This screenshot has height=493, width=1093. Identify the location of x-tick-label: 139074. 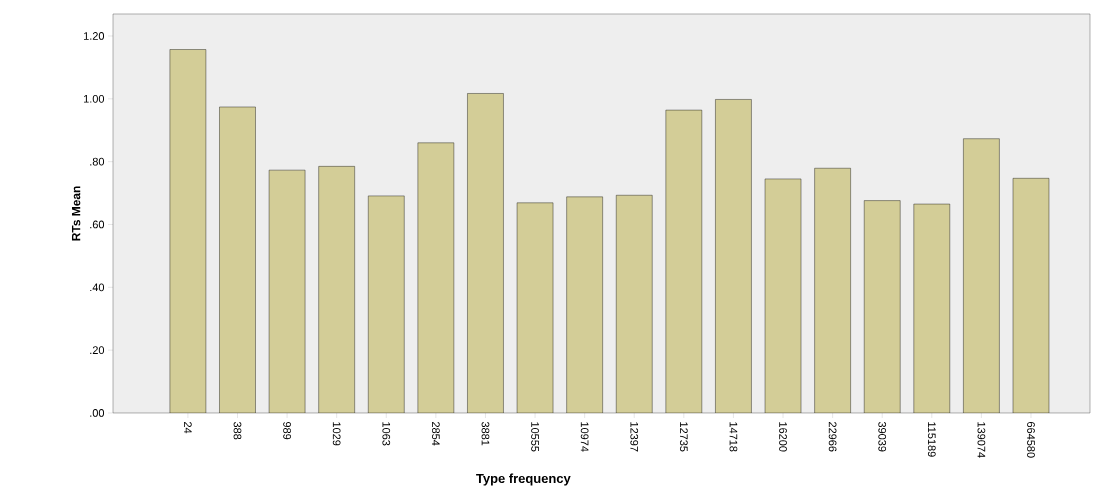
(981, 440).